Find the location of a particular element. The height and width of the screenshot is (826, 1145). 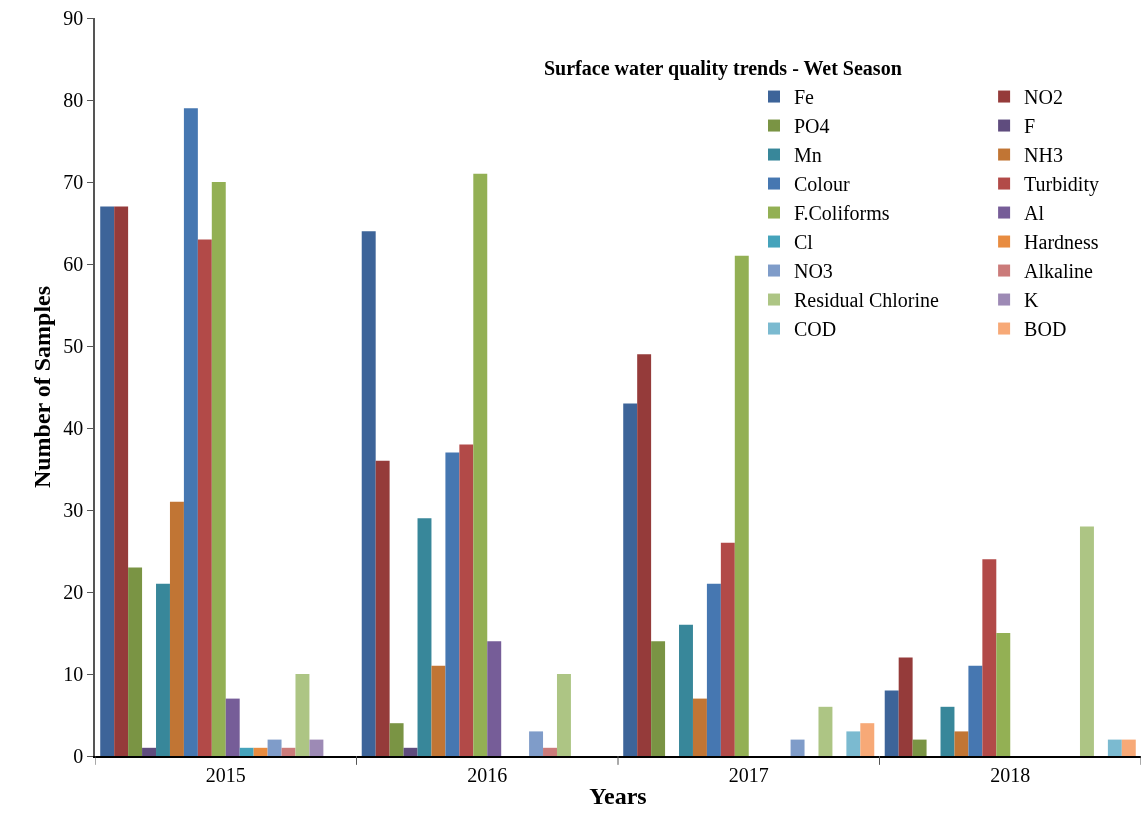

y-tick-label: 20 is located at coordinates (73, 592).